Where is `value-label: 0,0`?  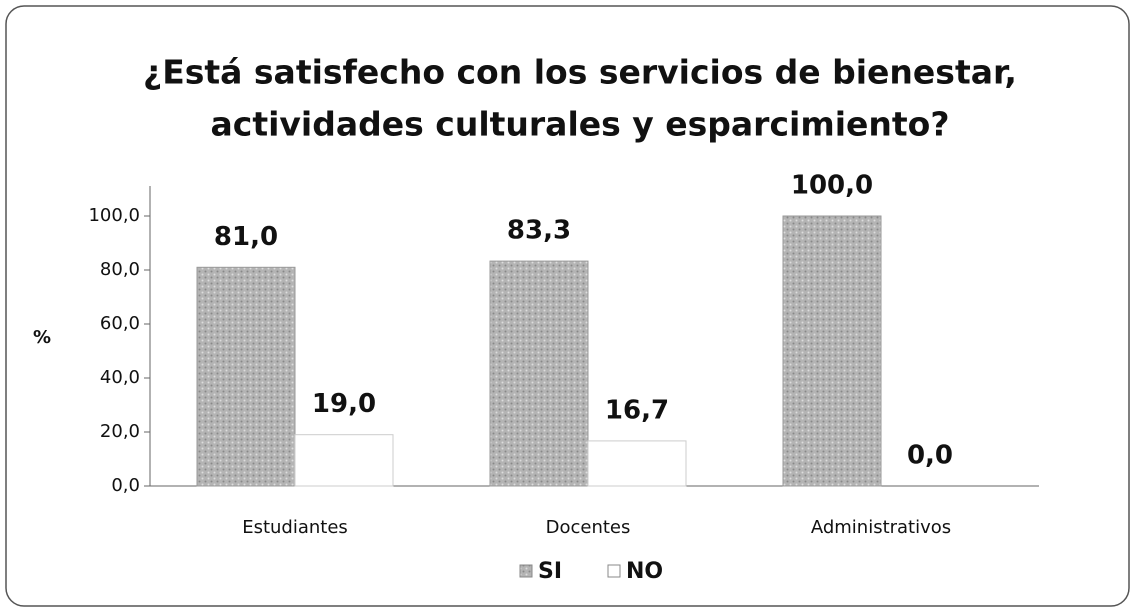
value-label: 0,0 is located at coordinates (930, 456).